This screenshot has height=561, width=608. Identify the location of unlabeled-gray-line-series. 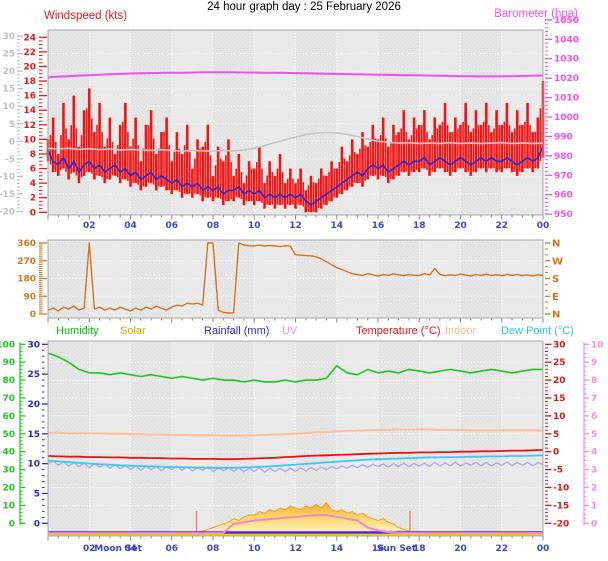
(295, 141).